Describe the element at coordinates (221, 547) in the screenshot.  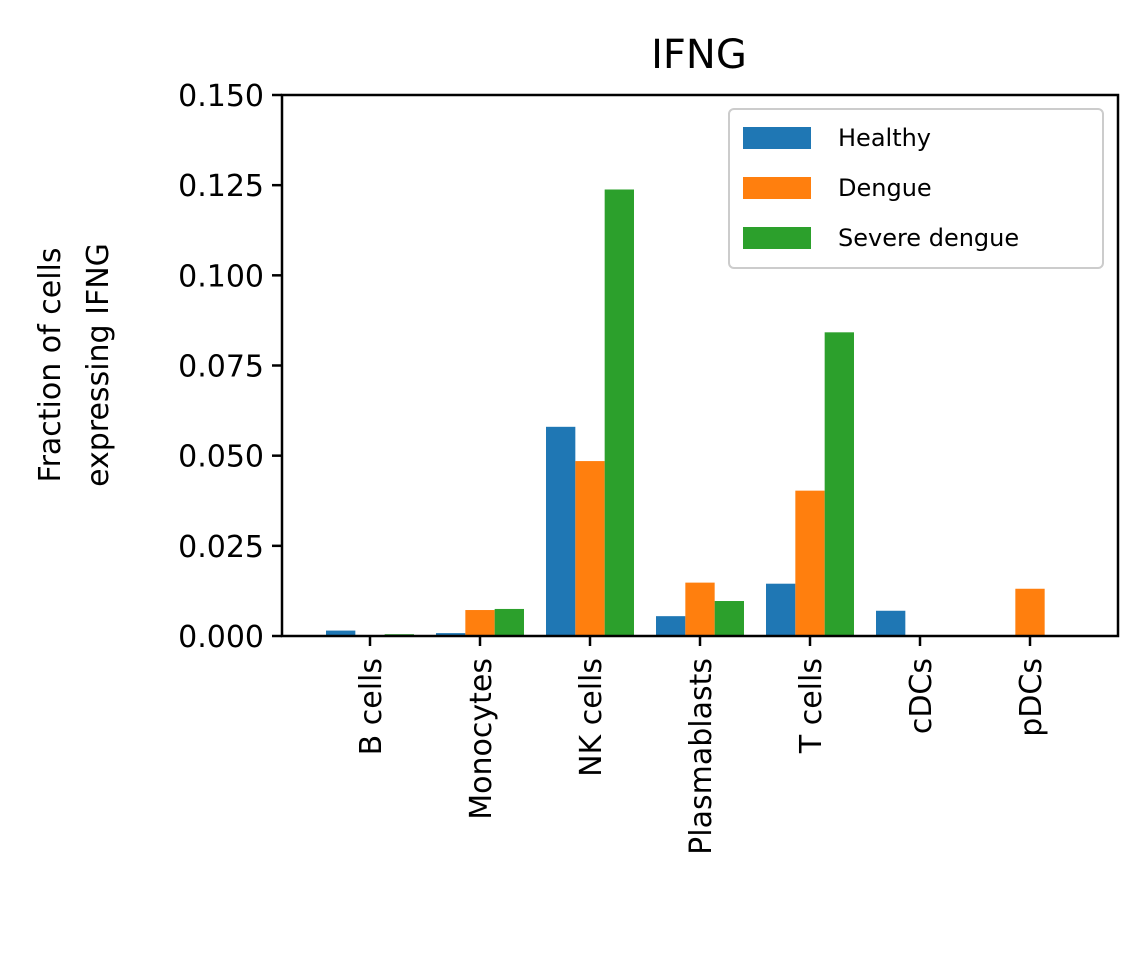
I see `y-tick-label-1: 0.025` at that location.